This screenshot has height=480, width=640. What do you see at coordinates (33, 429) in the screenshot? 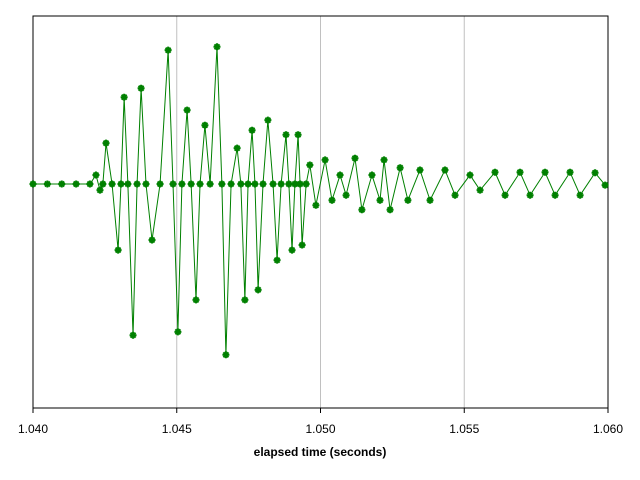
I see `x-tick-label: 1.040` at bounding box center [33, 429].